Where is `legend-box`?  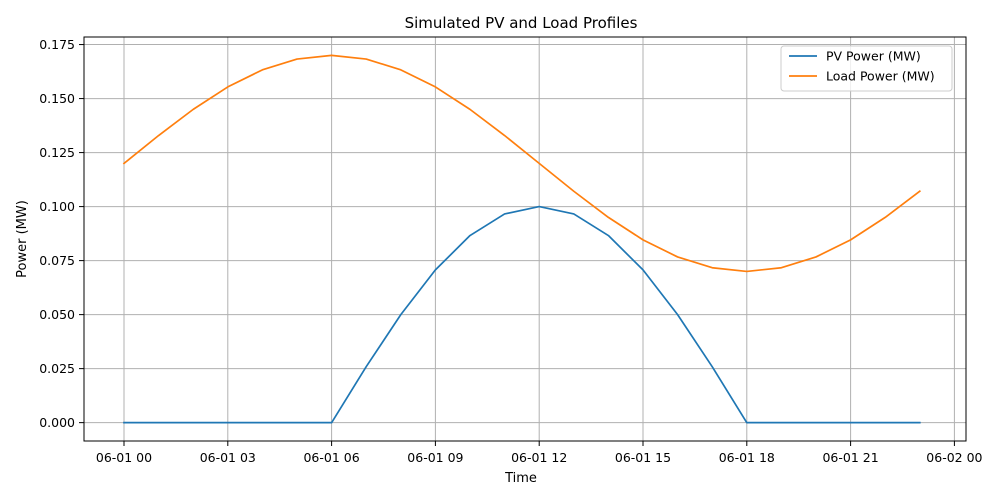
legend-box is located at coordinates (866, 68).